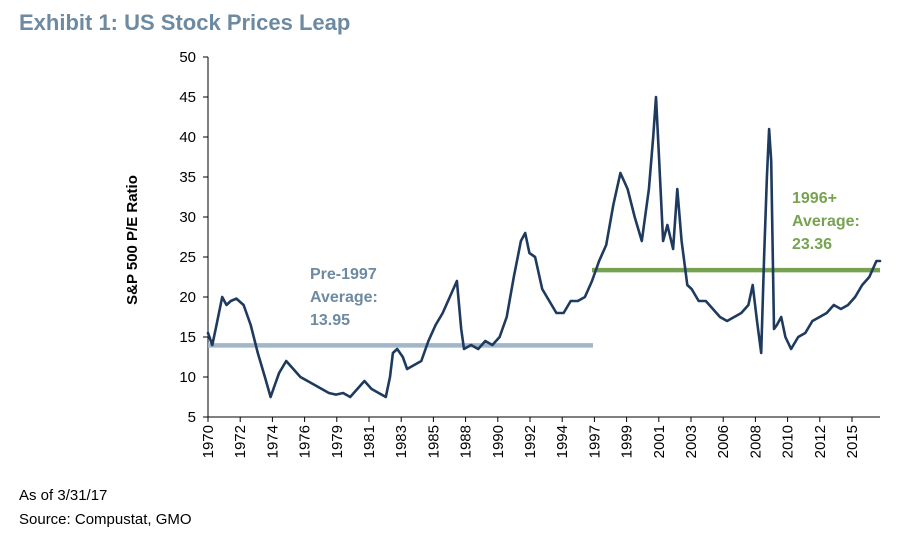 The image size is (900, 540). What do you see at coordinates (187, 217) in the screenshot?
I see `y-tick-label: 30` at bounding box center [187, 217].